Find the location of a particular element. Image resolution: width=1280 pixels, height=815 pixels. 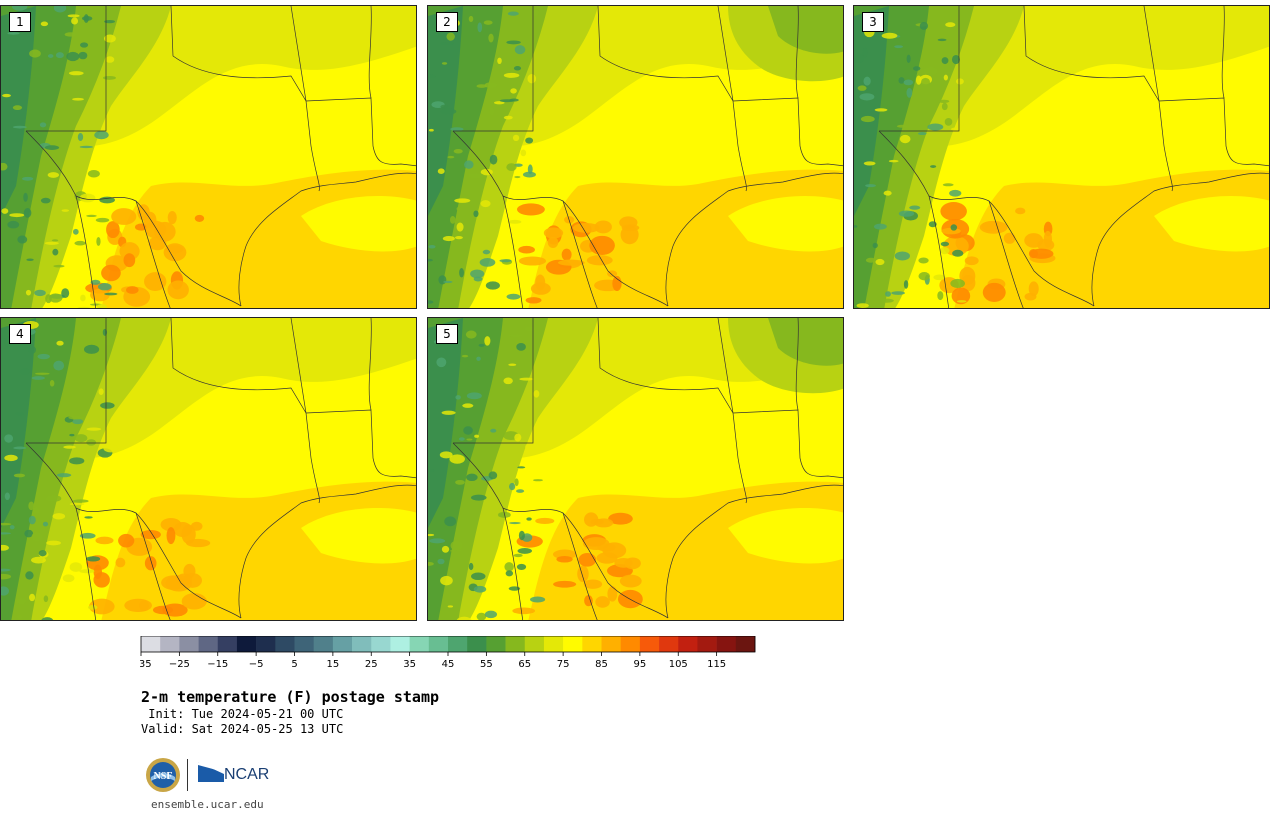

colorbar-tick-label: 95 is located at coordinates (640, 664).